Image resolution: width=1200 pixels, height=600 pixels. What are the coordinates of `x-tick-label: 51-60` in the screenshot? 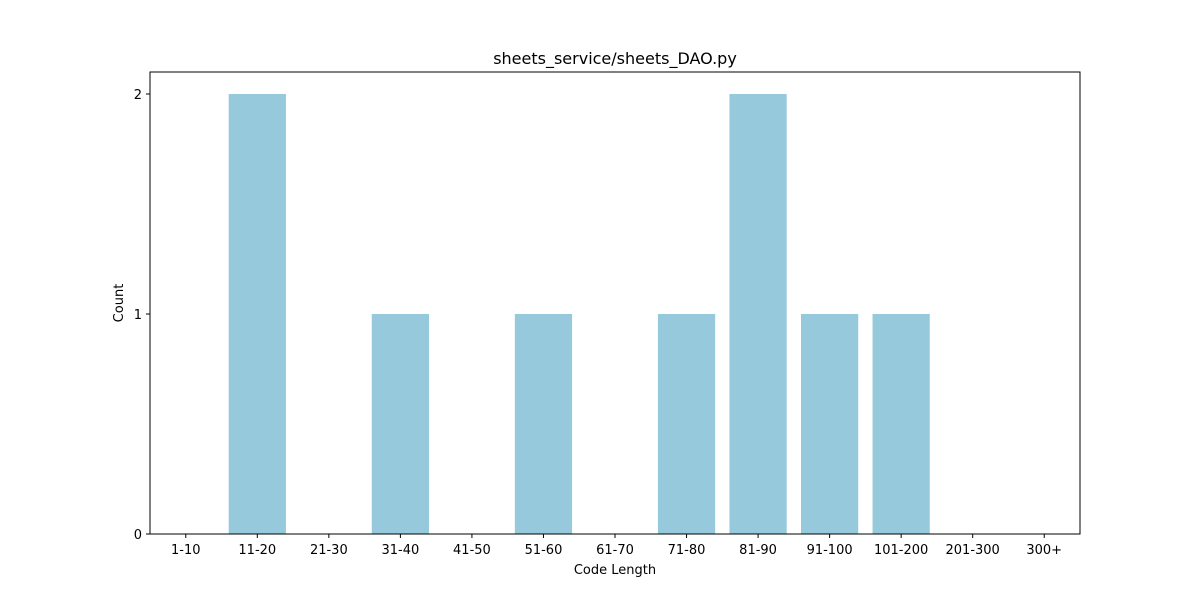 It's located at (544, 550).